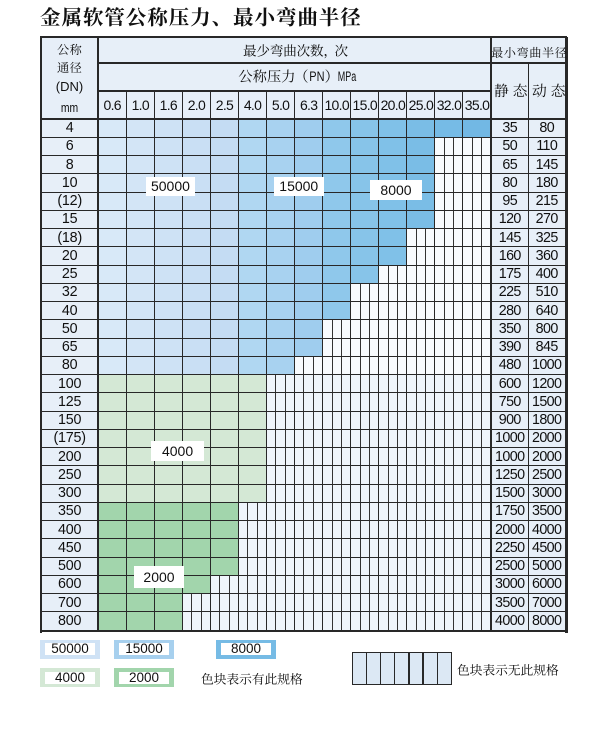  I want to click on svg-text: MPa, so click(347, 76).